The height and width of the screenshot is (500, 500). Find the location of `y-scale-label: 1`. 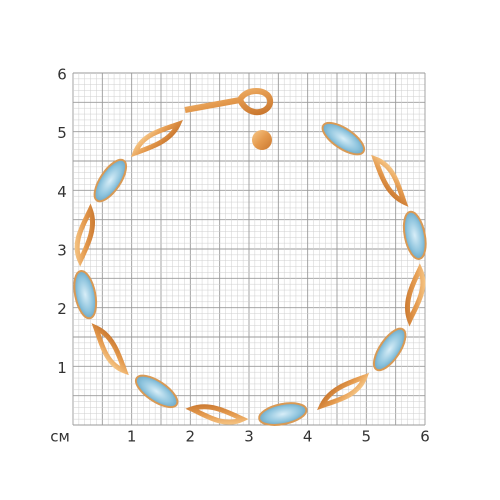

y-scale-label: 1 is located at coordinates (62, 368).